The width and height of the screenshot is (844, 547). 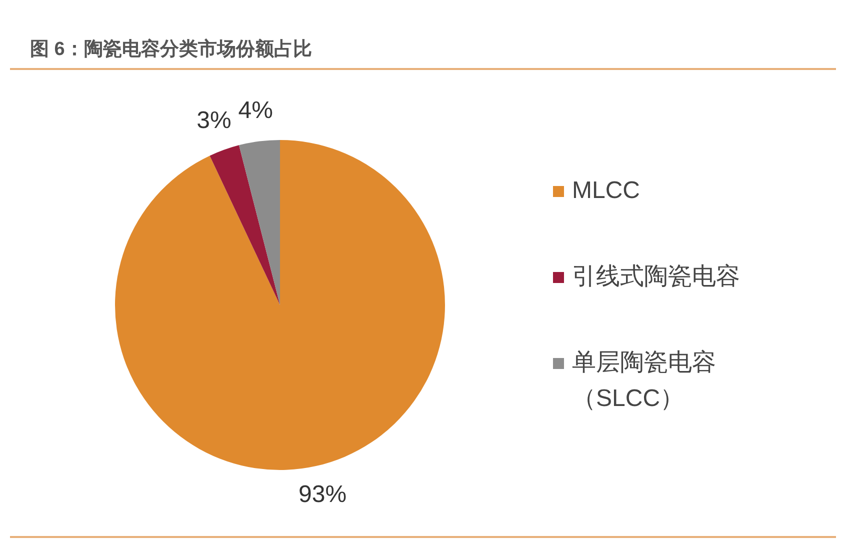 I want to click on data-label: 3%, so click(x=214, y=120).